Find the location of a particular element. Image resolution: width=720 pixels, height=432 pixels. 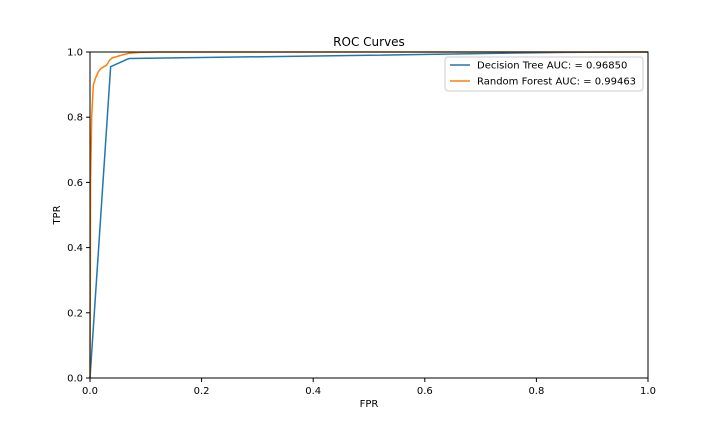

x-tick-label: 1.0 is located at coordinates (648, 391).